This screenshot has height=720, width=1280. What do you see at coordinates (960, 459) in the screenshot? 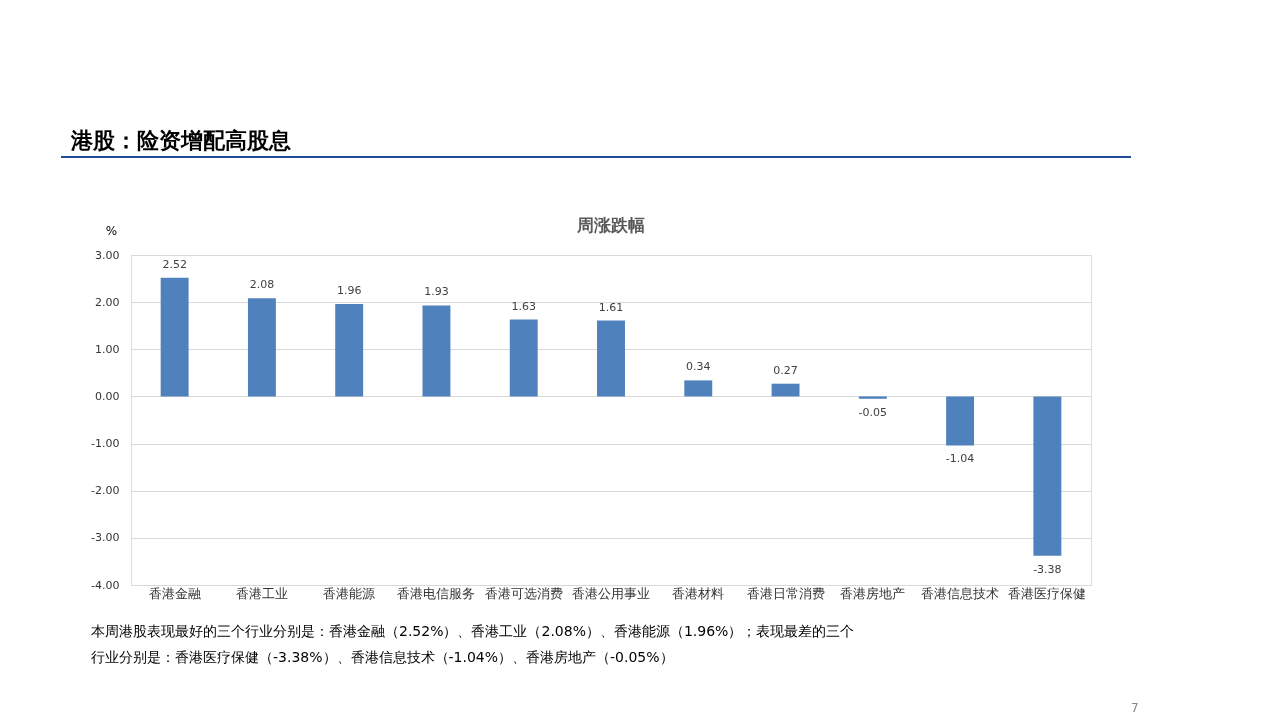
I see `data-label: -1.04` at bounding box center [960, 459].